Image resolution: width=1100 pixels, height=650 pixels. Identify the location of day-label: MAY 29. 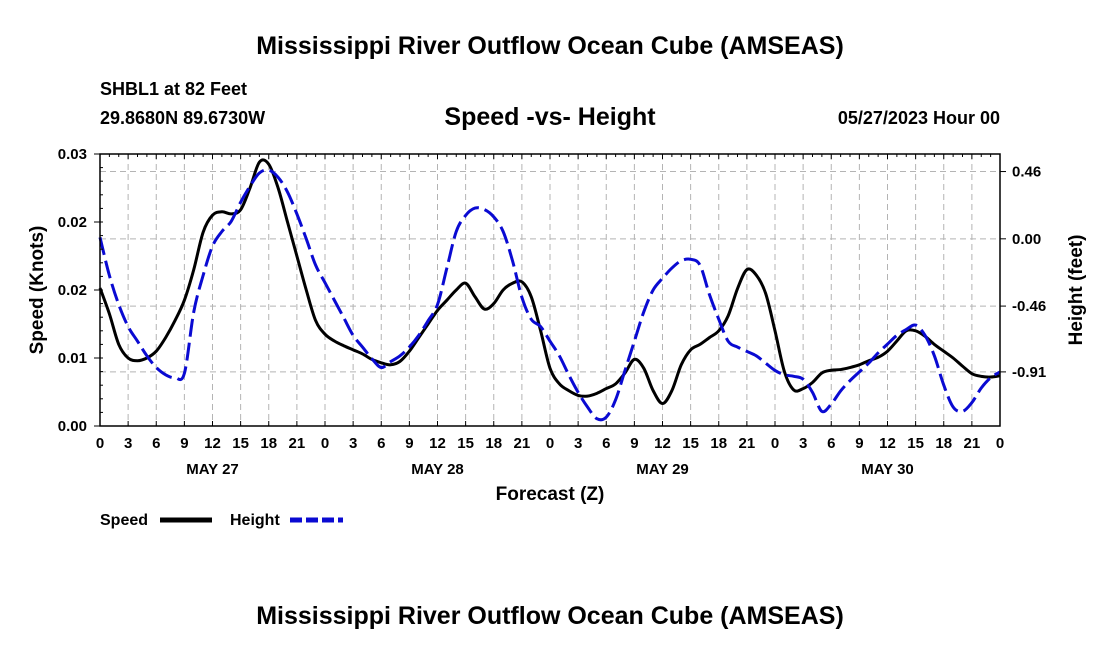
(662, 469).